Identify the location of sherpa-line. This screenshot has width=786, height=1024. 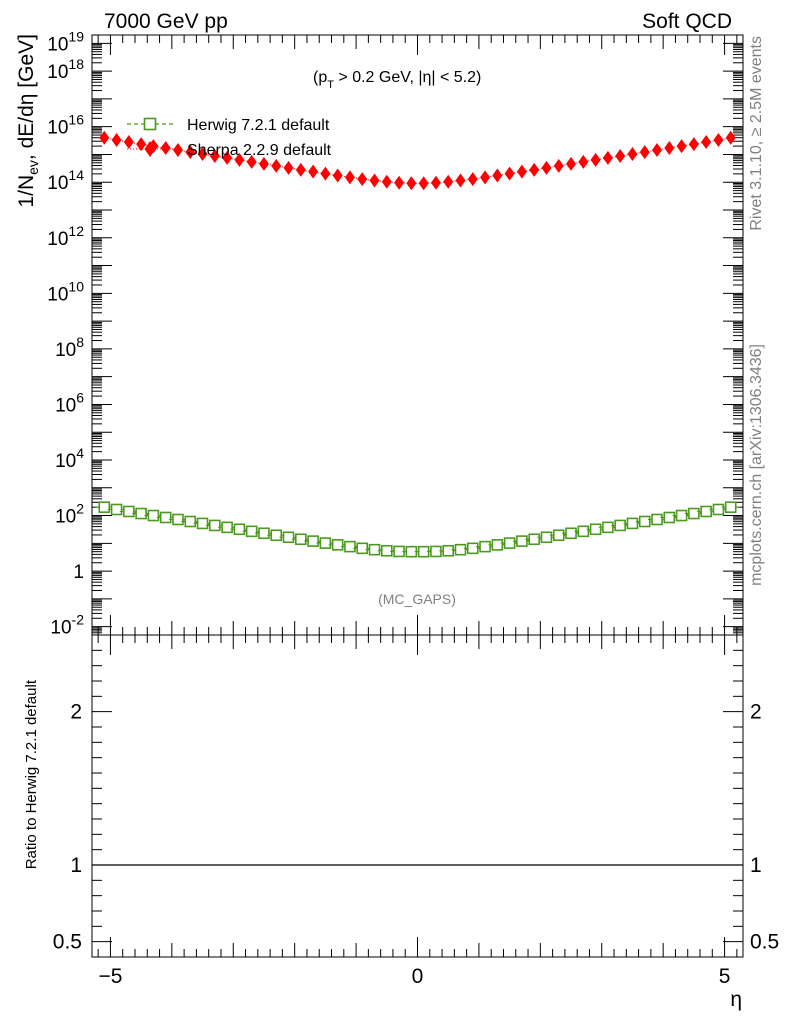
(417, 160).